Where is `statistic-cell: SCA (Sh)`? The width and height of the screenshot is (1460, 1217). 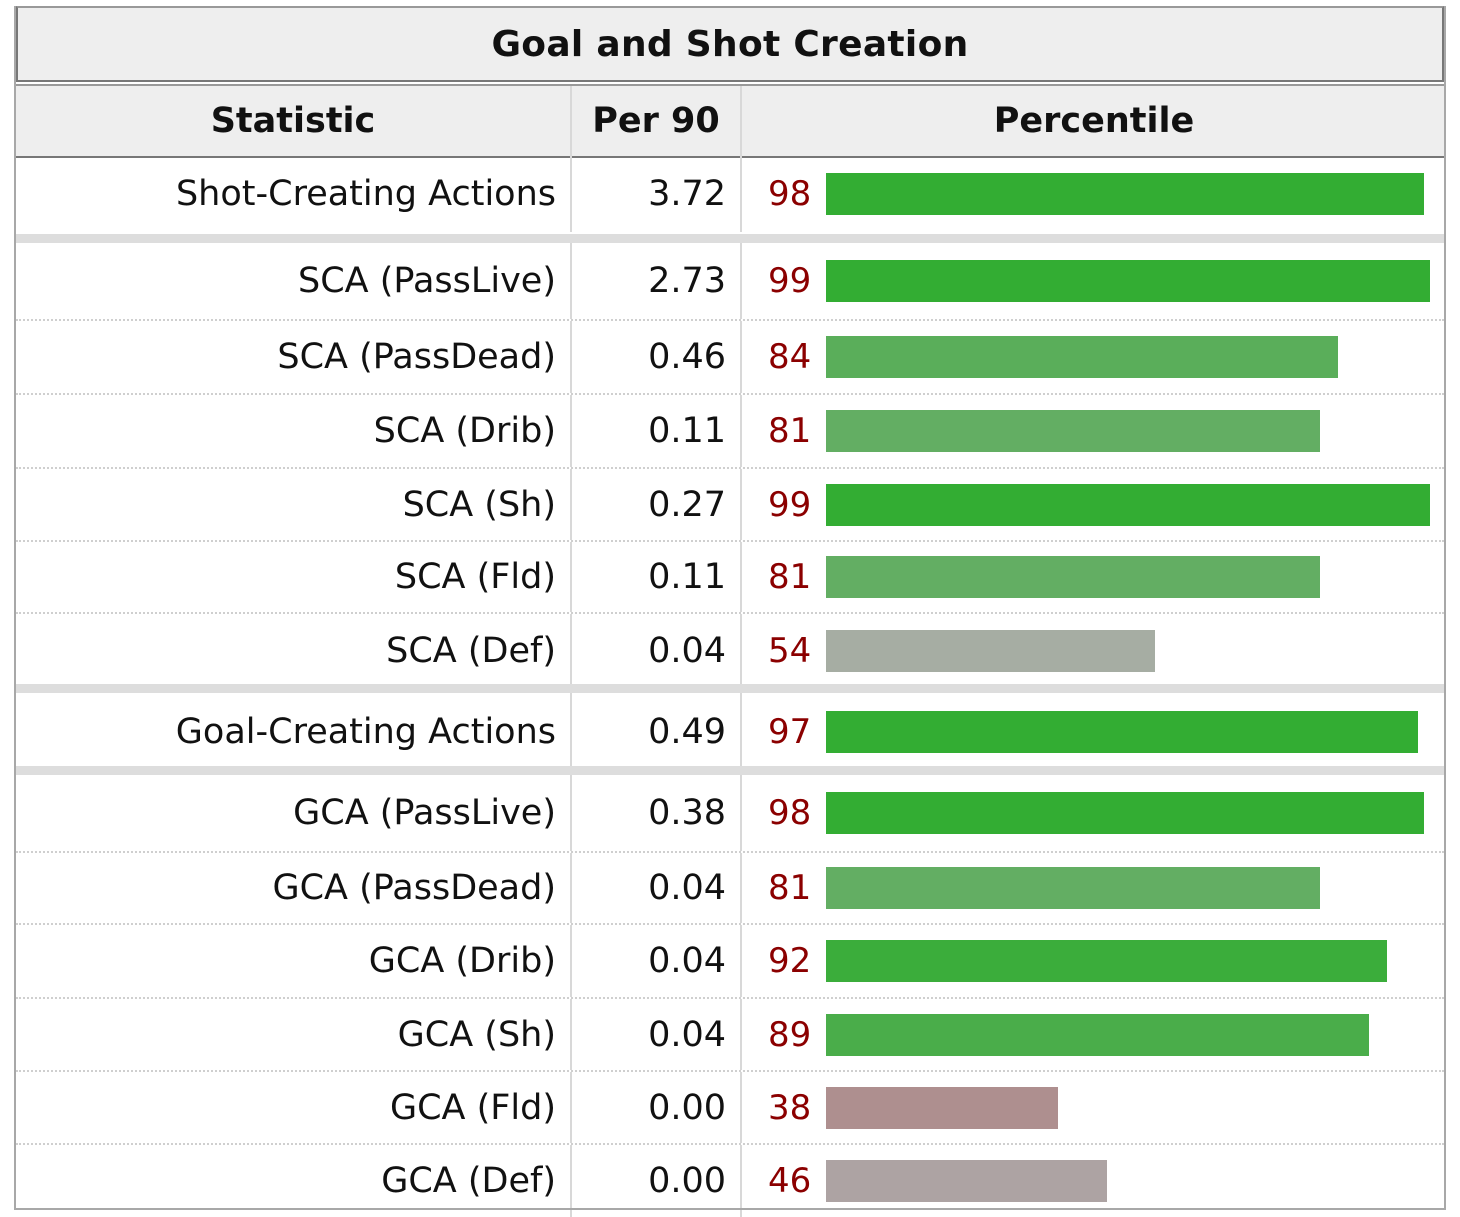
statistic-cell: SCA (Sh) is located at coordinates (294, 504).